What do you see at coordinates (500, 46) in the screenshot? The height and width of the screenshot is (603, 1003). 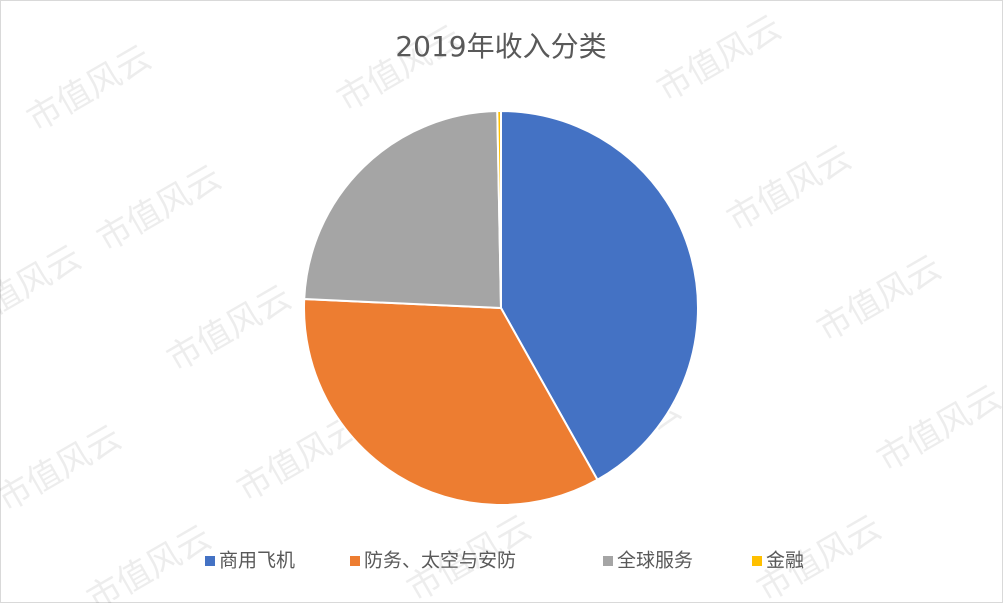 I see `chart-title: 2019年收入分类` at bounding box center [500, 46].